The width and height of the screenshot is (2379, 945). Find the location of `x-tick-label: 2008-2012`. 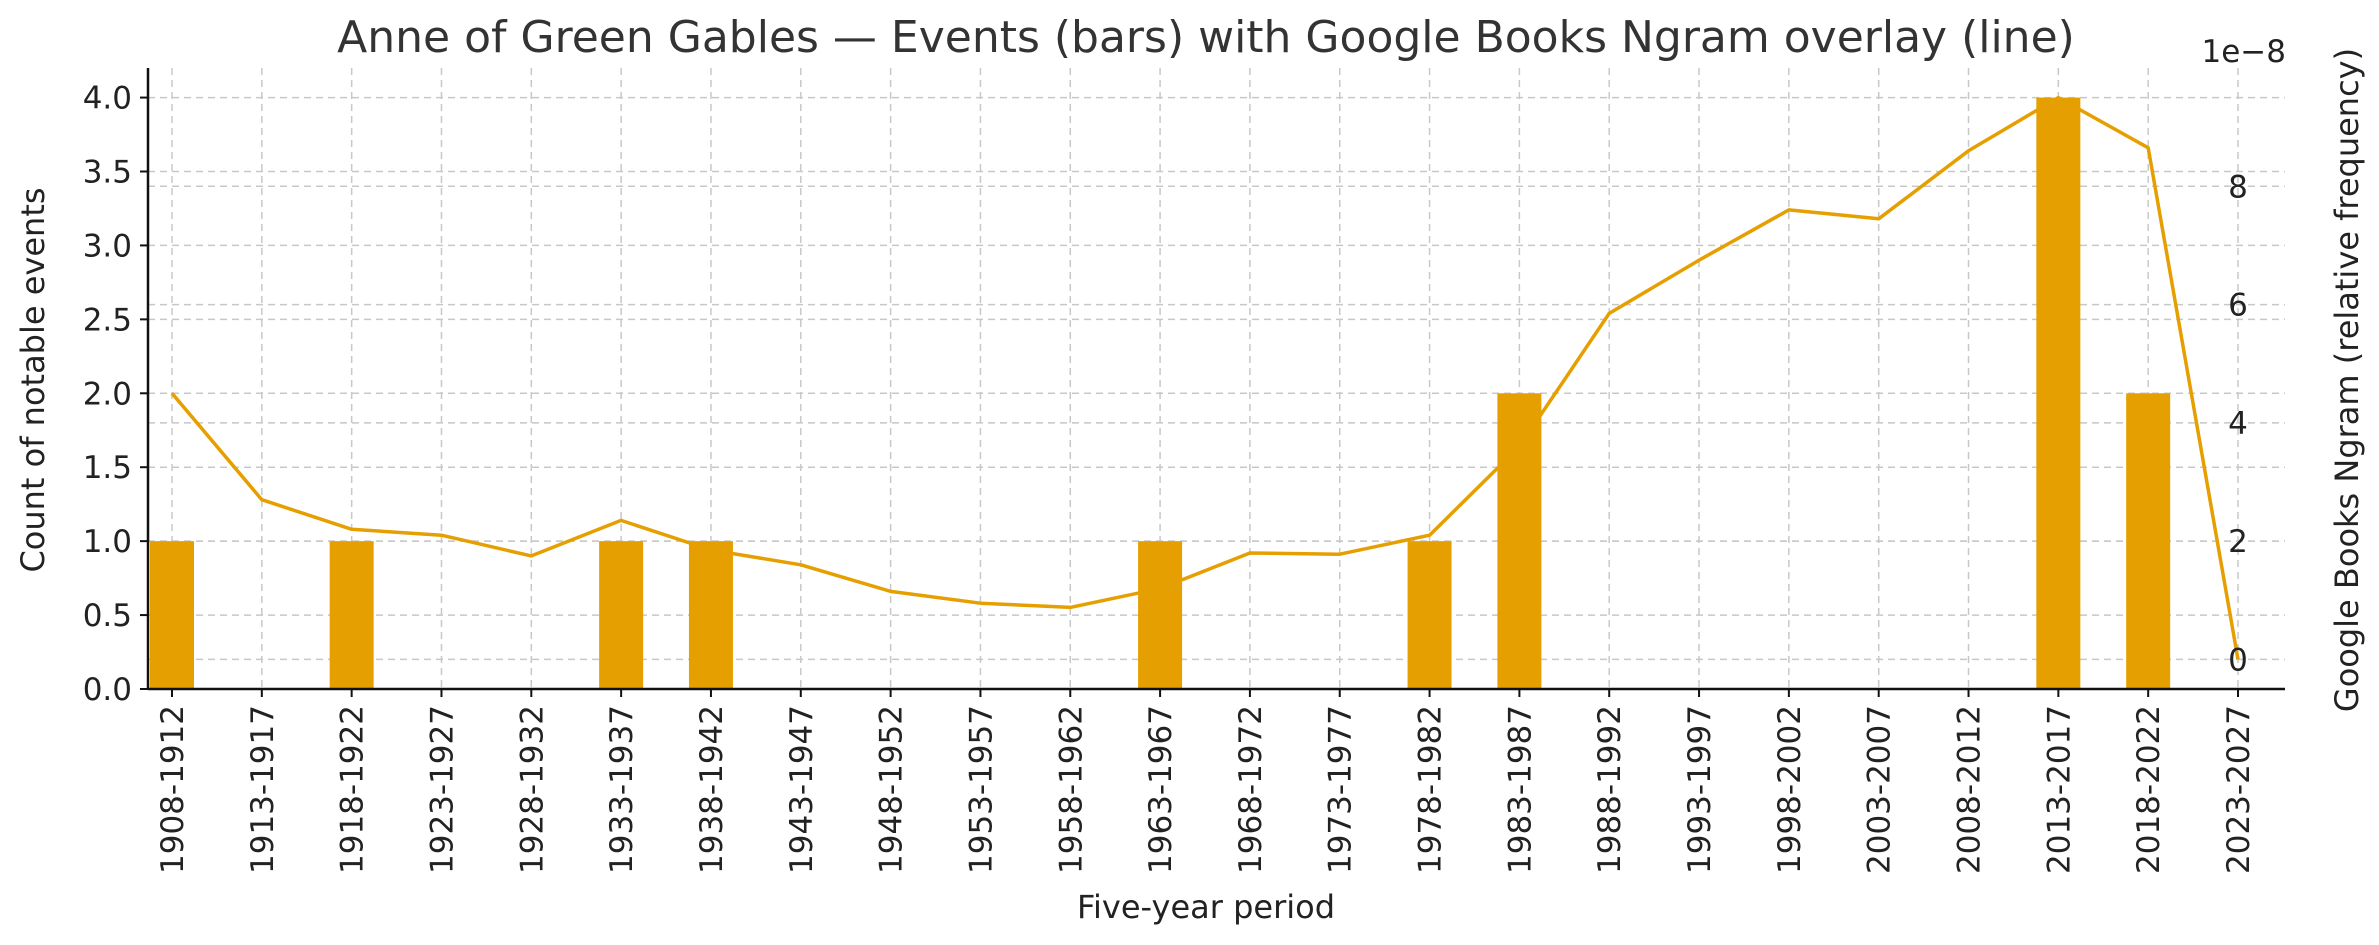

x-tick-label: 2008-2012 is located at coordinates (1970, 789).